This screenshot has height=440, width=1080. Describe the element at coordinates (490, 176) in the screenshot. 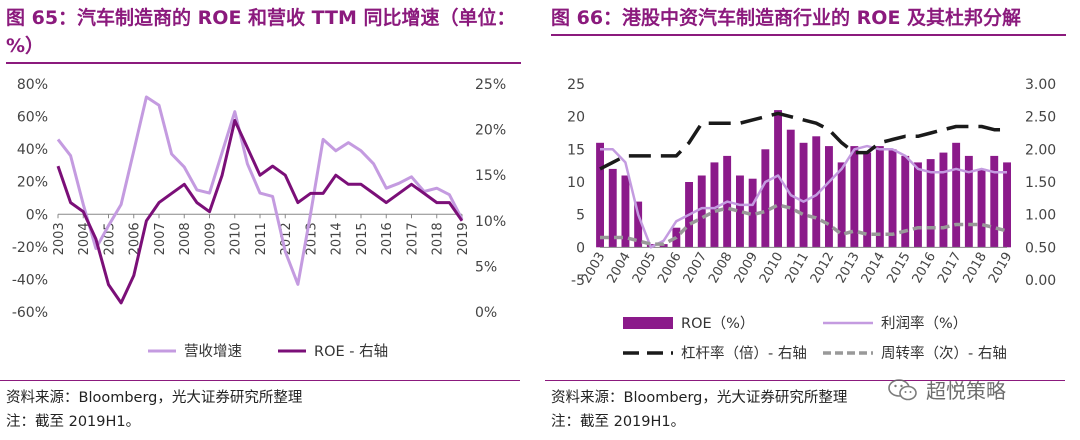

I see `y-right-tick-label: 15%` at that location.